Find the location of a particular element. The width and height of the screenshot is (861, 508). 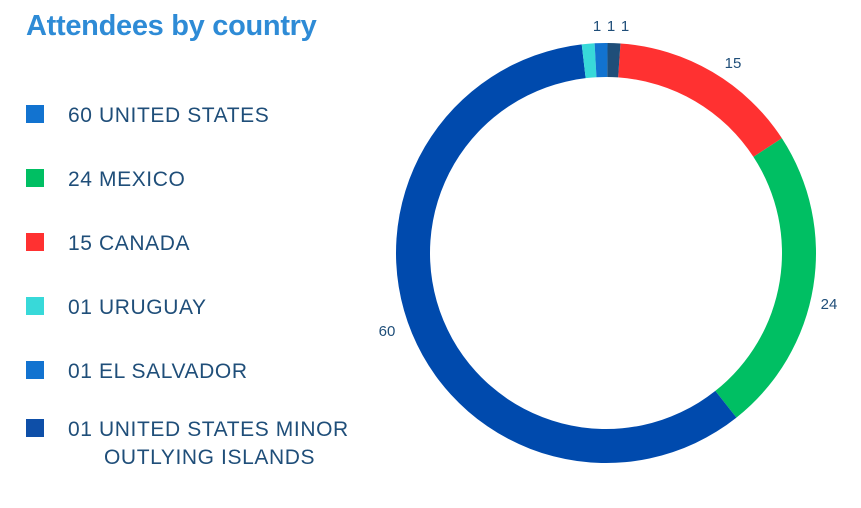

data-label-united-states-minor-outlying-islands: 1 is located at coordinates (625, 26).